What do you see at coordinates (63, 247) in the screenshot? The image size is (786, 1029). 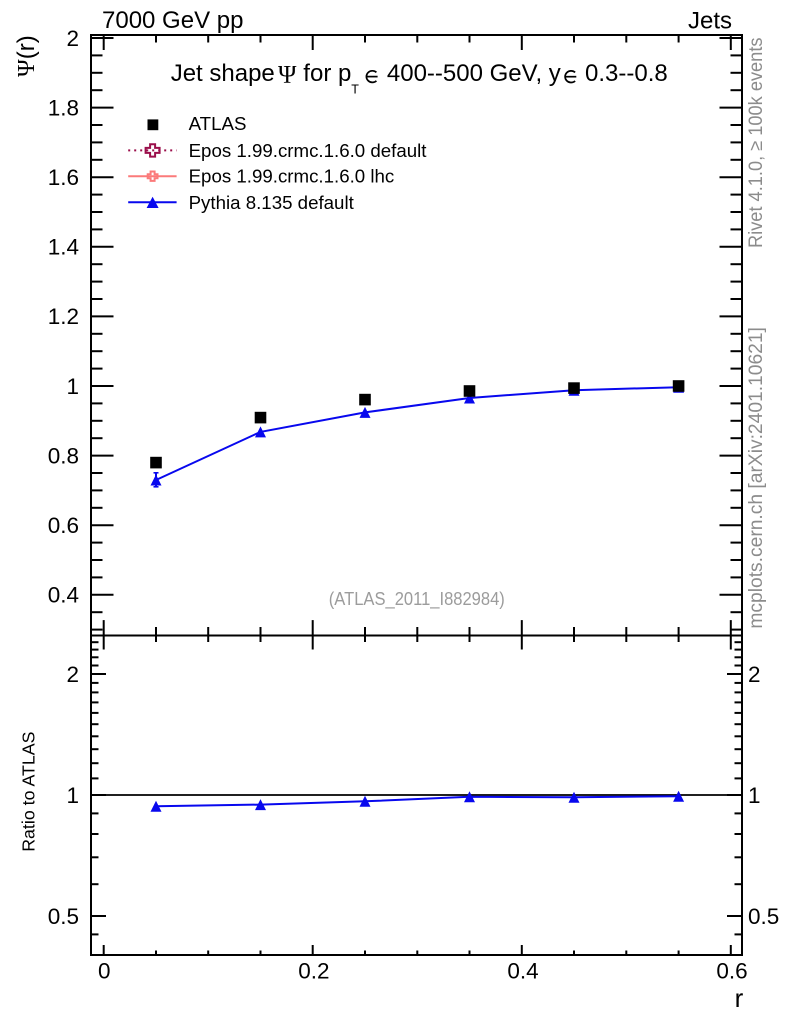 I see `svg-text: 1.4` at bounding box center [63, 247].